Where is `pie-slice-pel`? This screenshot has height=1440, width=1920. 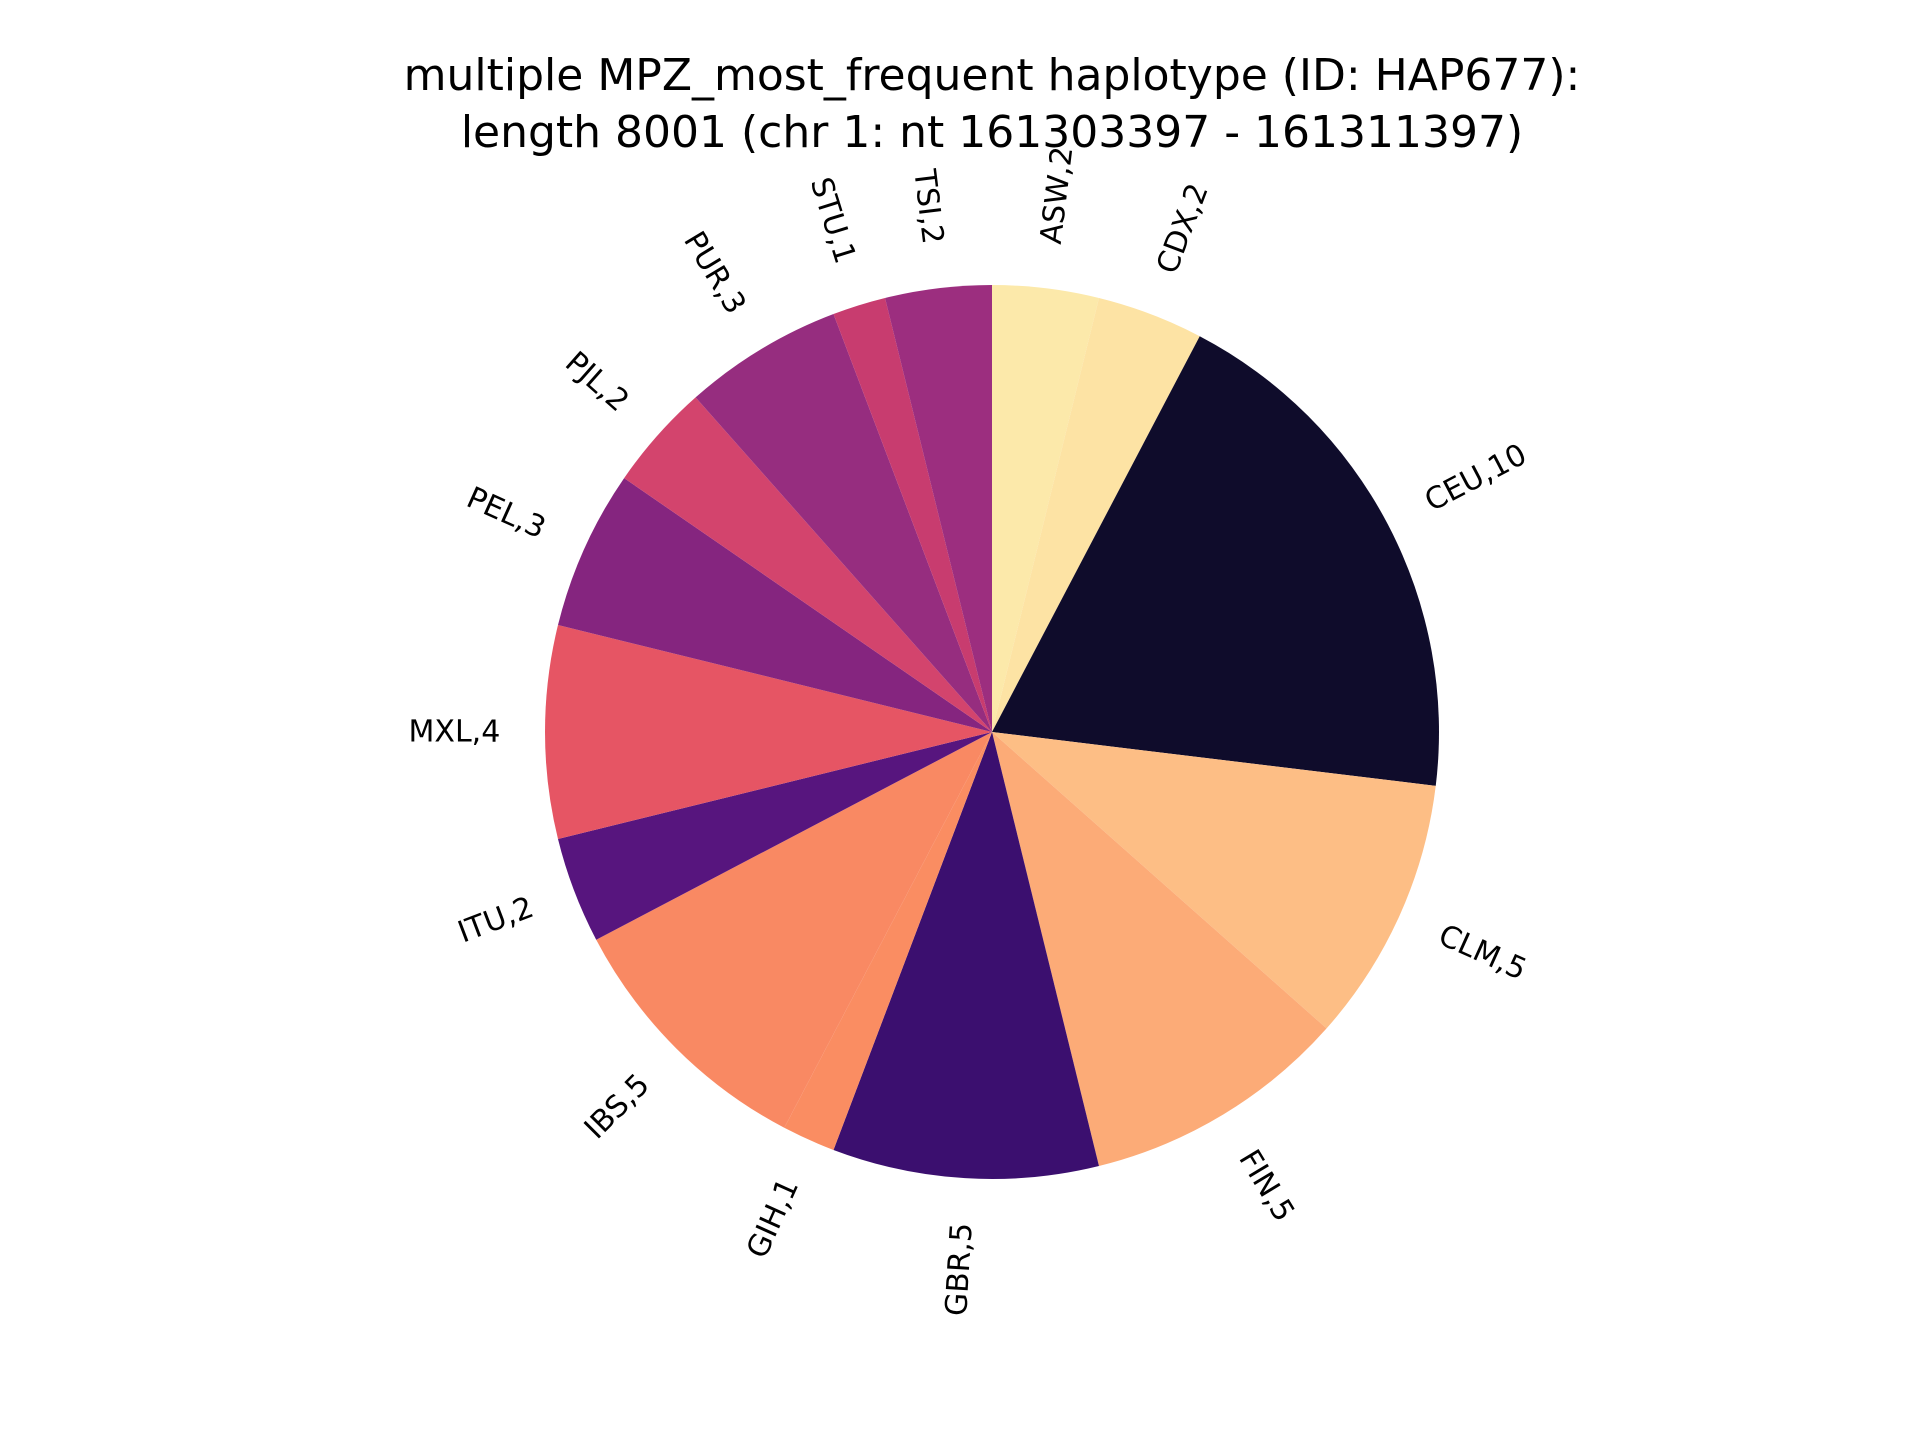
pie-slice-pel is located at coordinates (774, 605).